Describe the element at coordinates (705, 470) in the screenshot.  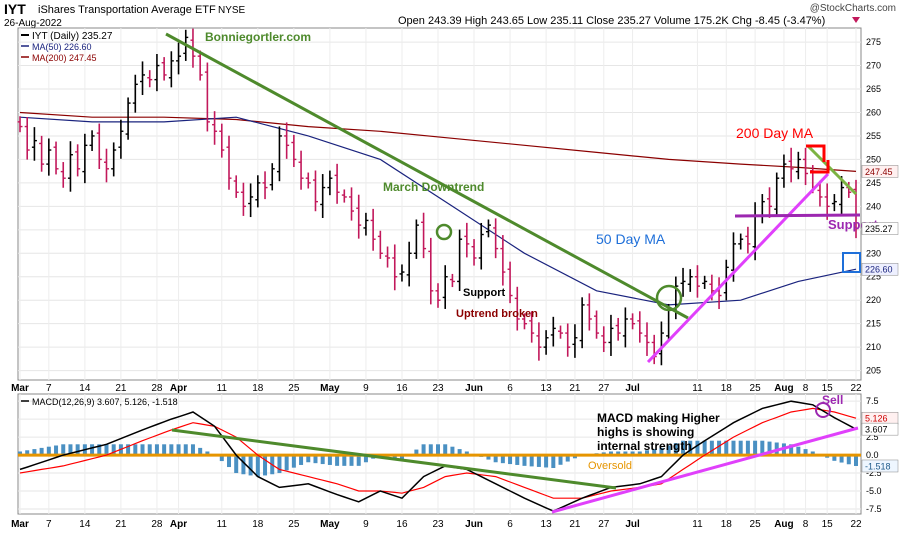
I see `macd-uptrend-line` at that location.